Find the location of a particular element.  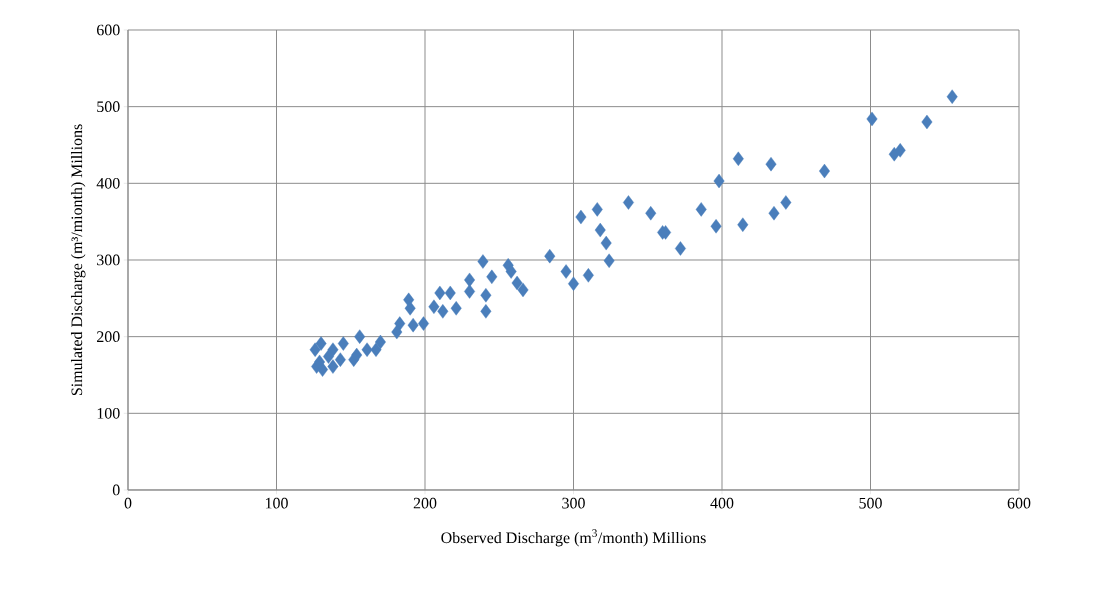

x-tick-label: 500 is located at coordinates (870, 503).